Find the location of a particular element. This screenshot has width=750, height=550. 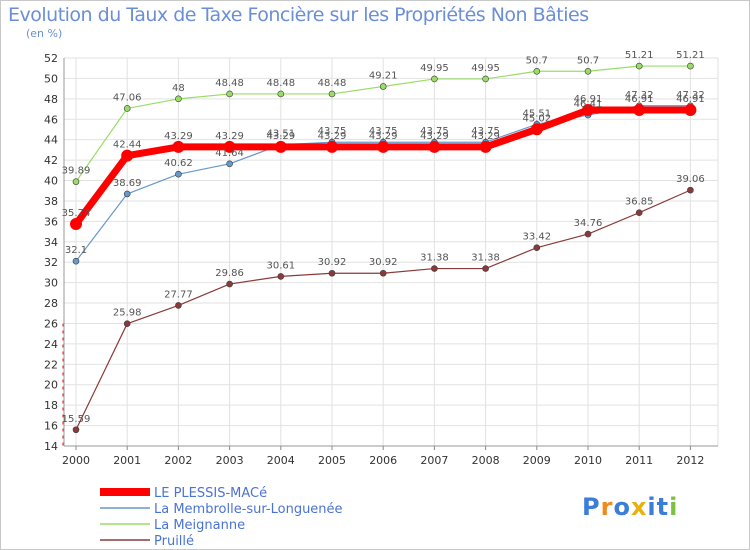

x-tick-label: 2009 is located at coordinates (537, 460).